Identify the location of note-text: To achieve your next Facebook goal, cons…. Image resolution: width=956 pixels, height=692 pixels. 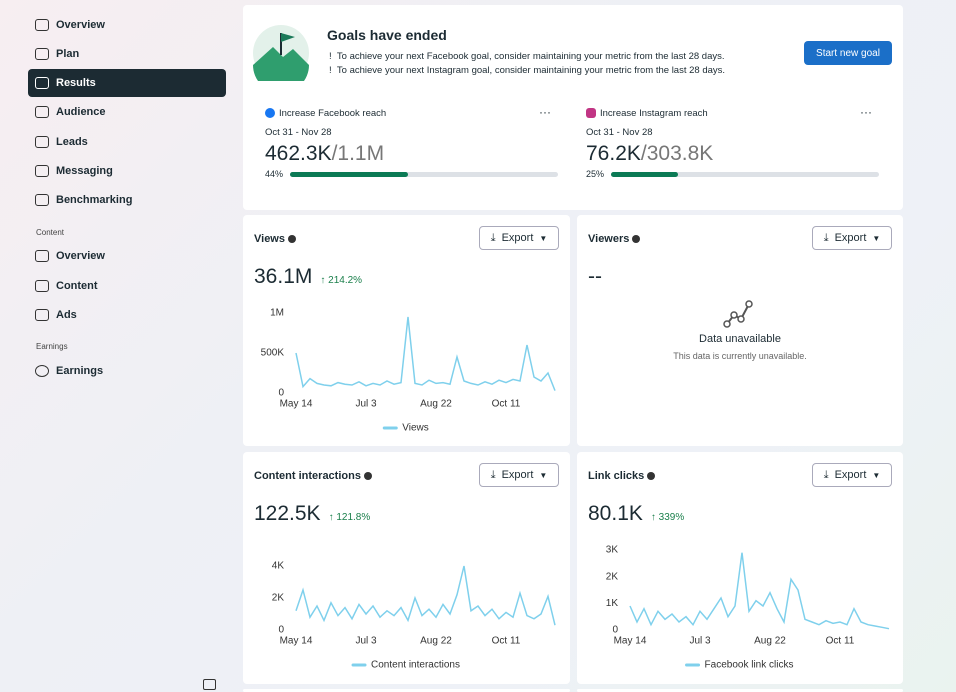
(530, 56).